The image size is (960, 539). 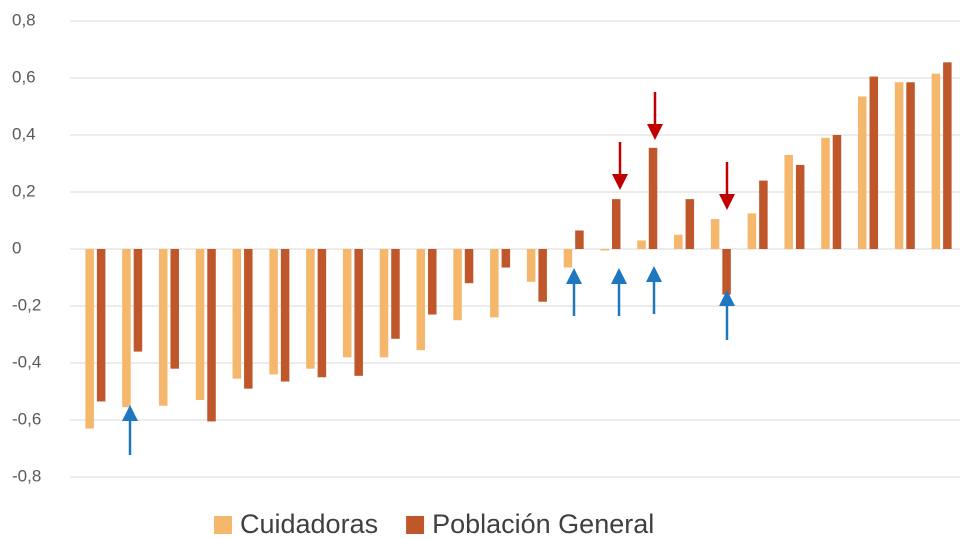 I want to click on y-tick-label: -0,4, so click(x=26, y=361).